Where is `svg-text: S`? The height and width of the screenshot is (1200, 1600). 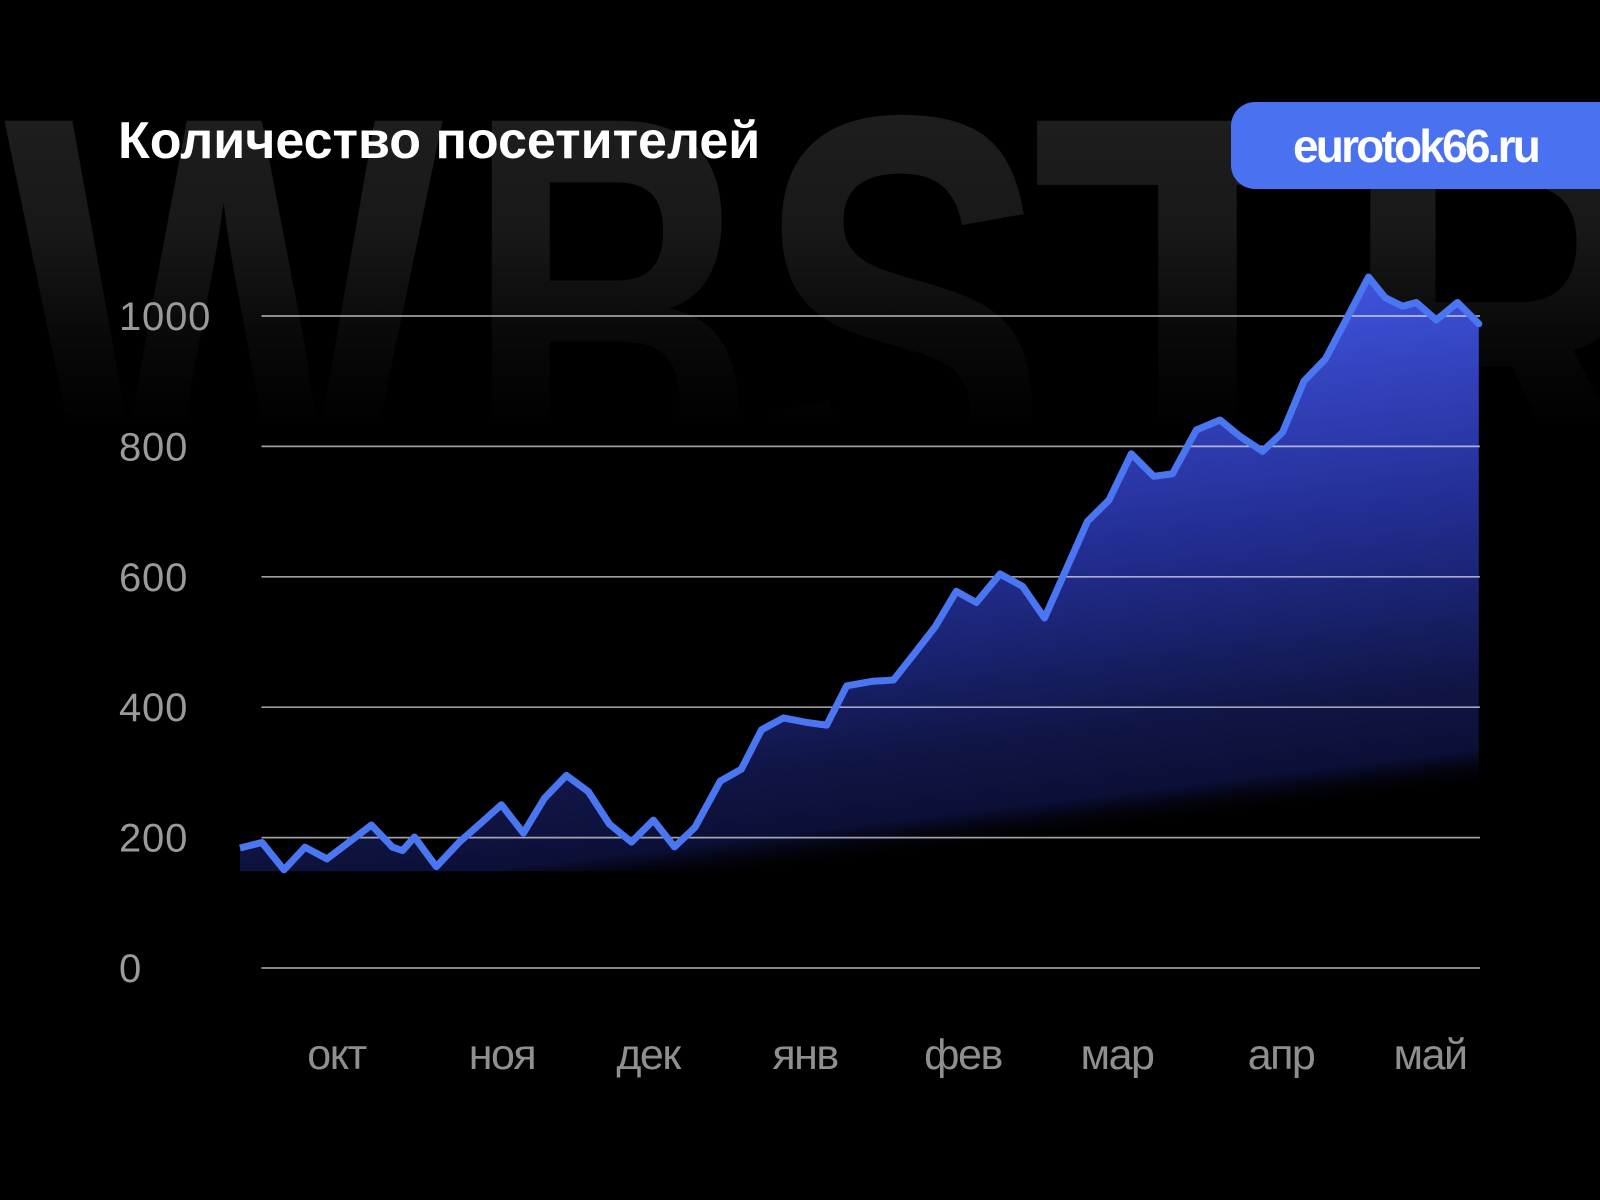
svg-text: S is located at coordinates (902, 320).